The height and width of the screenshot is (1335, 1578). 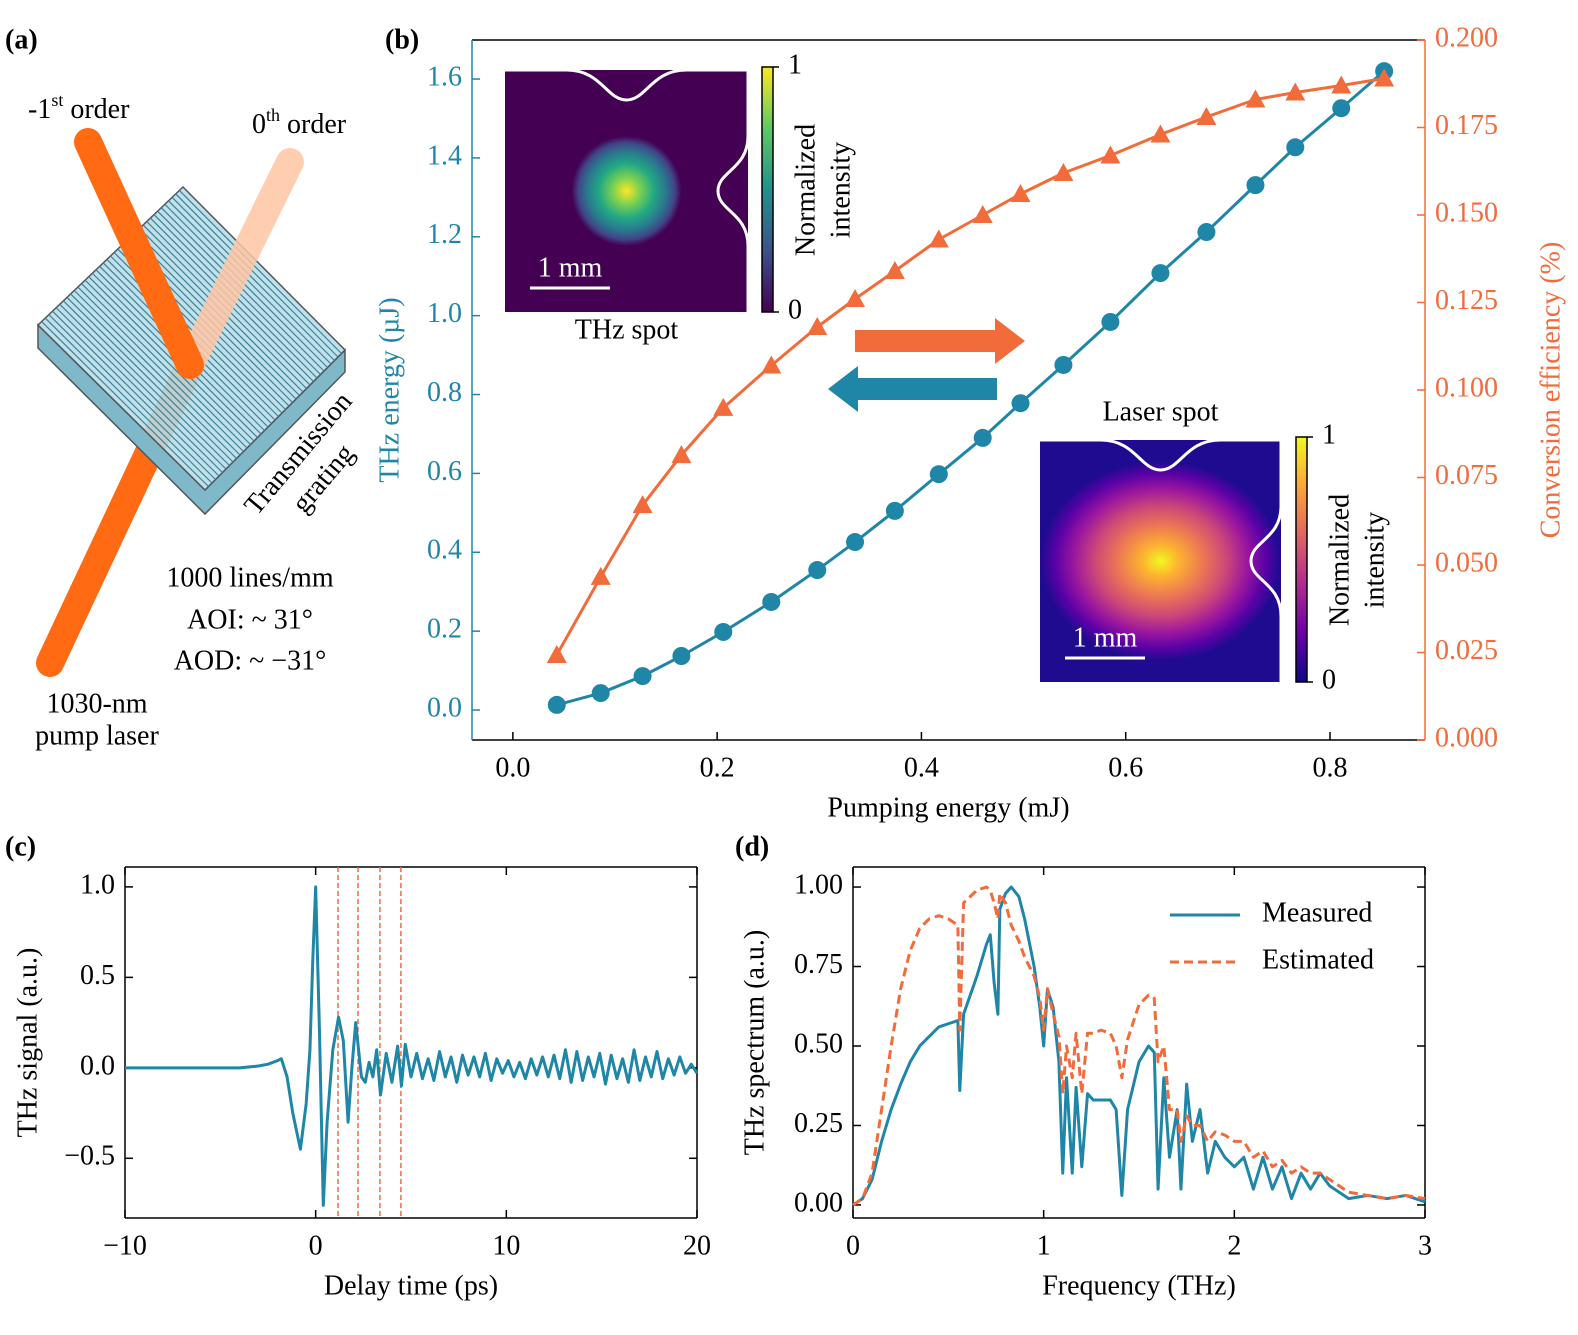 I want to click on y-tick-label: 1.00, so click(x=818, y=884).